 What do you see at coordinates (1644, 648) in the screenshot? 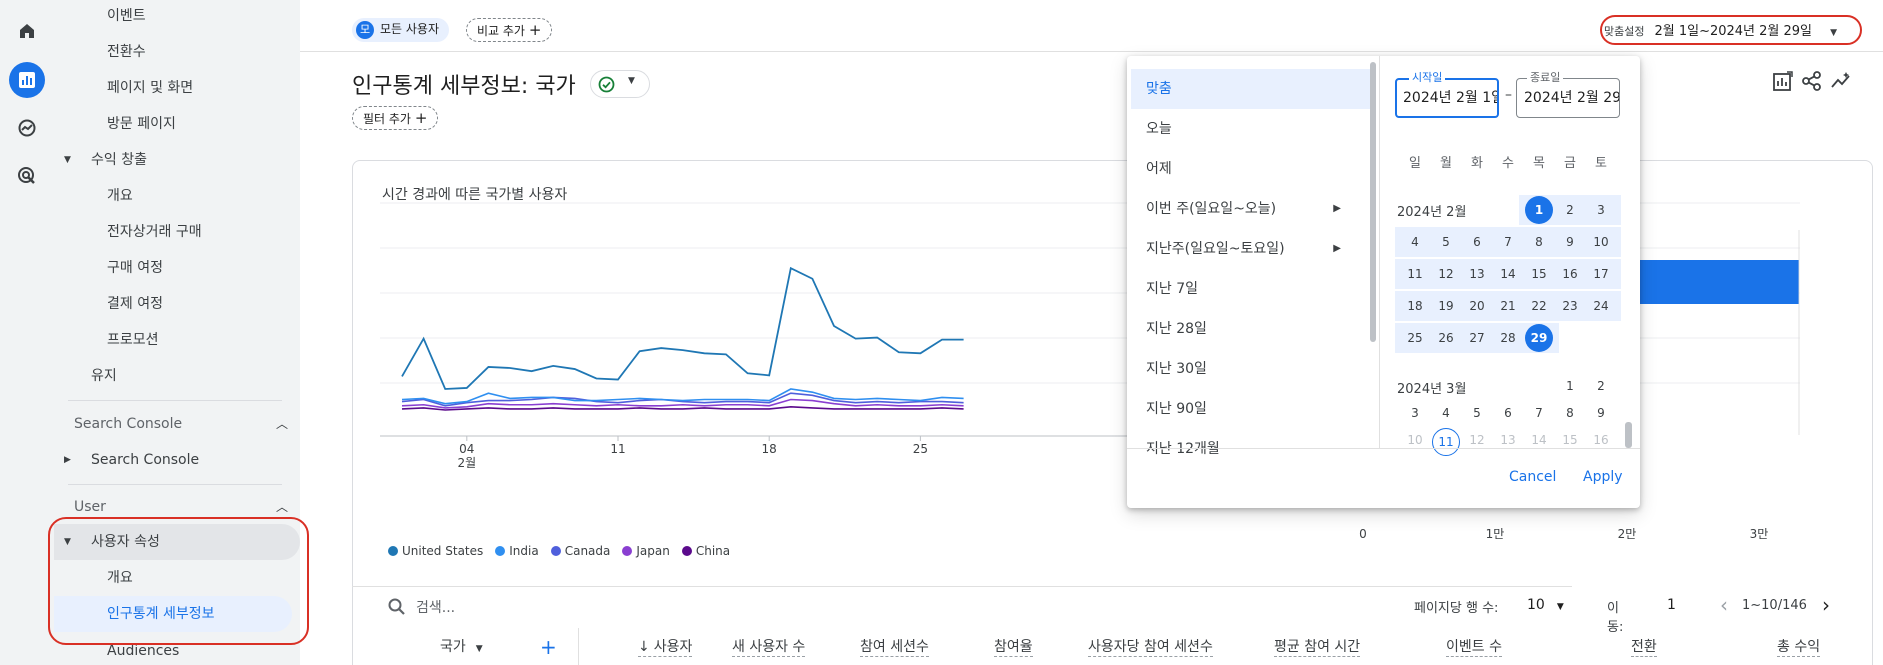
I see `column-header: 전환` at bounding box center [1644, 648].